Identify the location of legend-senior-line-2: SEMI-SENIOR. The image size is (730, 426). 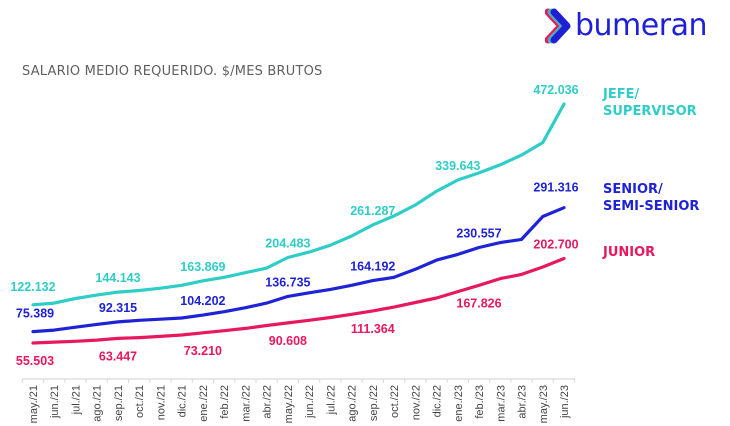
(651, 206).